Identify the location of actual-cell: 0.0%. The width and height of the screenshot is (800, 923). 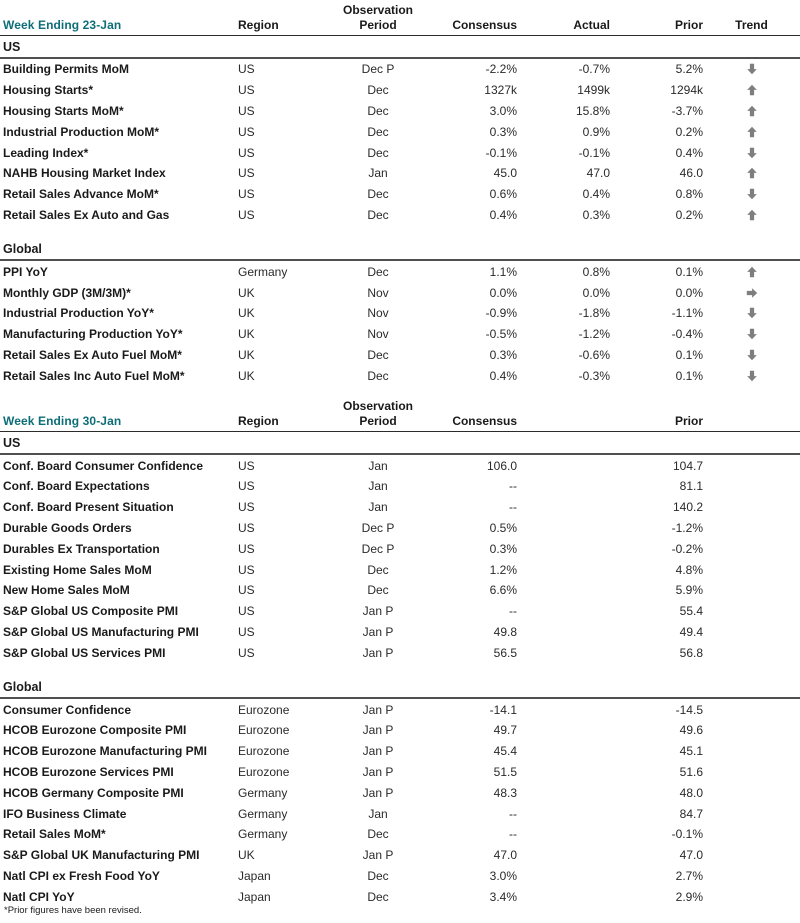
(596, 292).